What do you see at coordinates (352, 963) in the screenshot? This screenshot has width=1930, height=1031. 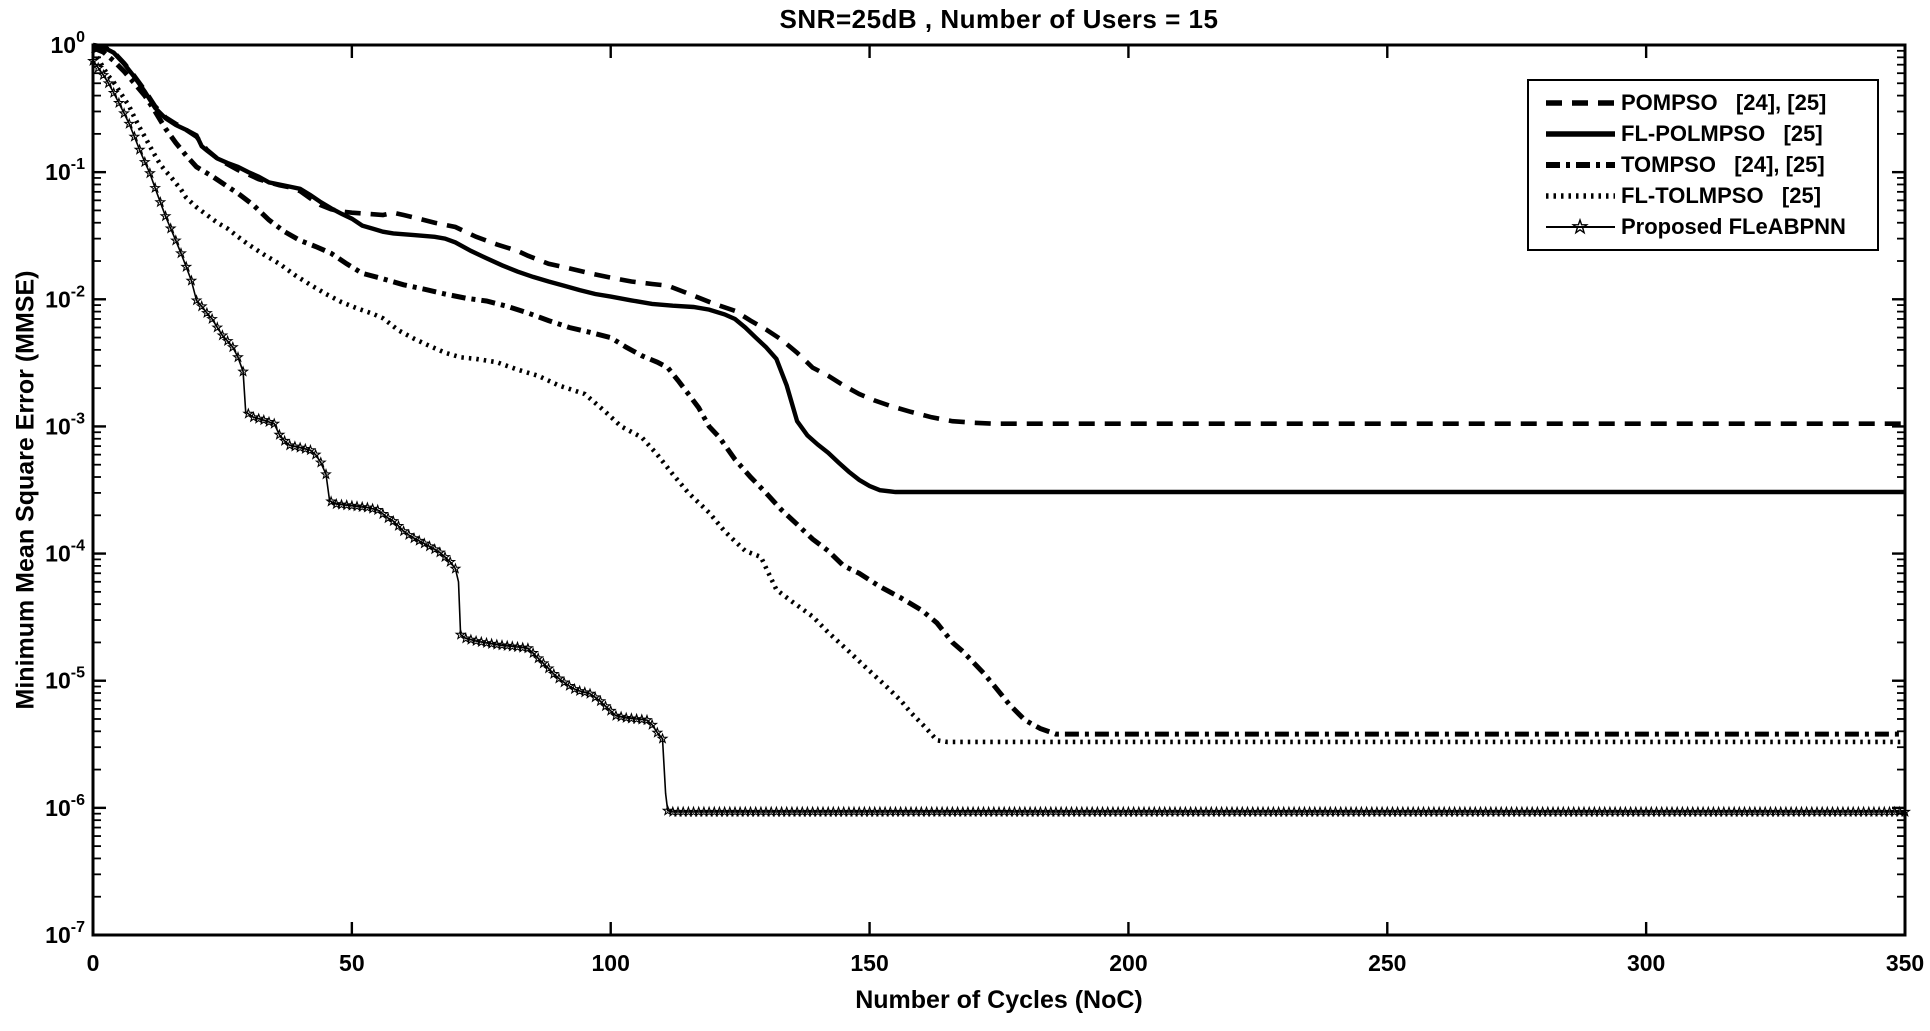 I see `x-tick-label: 50` at bounding box center [352, 963].